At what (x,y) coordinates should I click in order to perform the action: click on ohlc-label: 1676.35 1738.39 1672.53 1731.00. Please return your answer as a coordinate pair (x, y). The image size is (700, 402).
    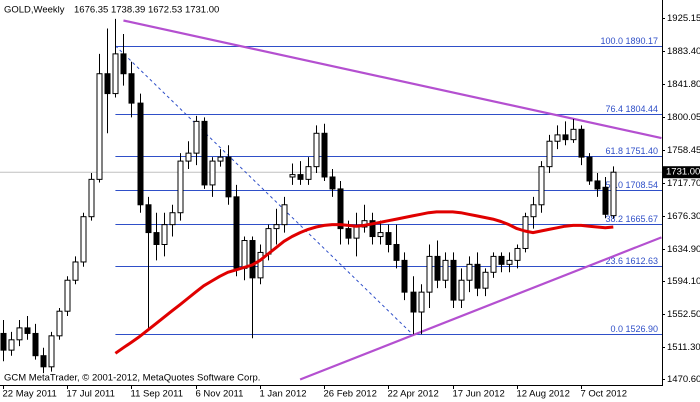
    Looking at the image, I should click on (146, 10).